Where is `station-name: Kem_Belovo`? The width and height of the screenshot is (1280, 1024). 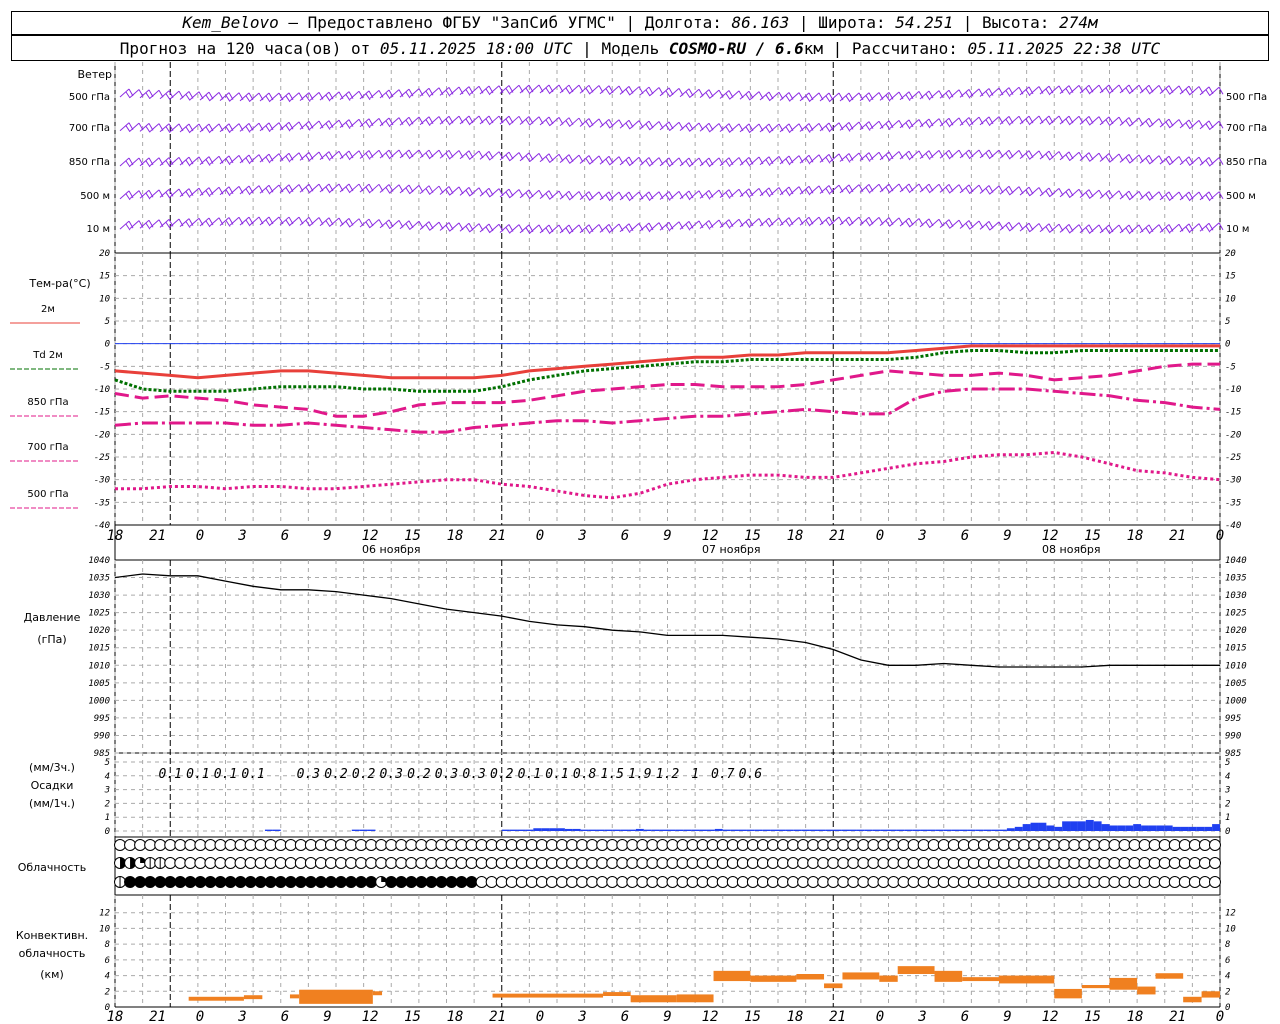
station-name: Kem_Belovo is located at coordinates (230, 22).